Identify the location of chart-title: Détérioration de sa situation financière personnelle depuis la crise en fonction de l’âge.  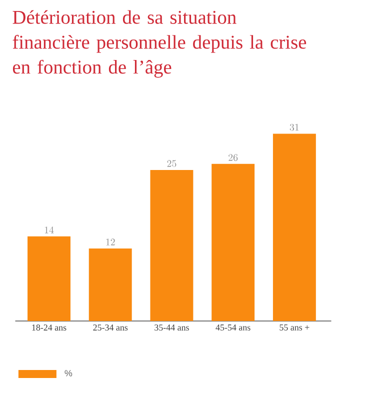
(159, 44).